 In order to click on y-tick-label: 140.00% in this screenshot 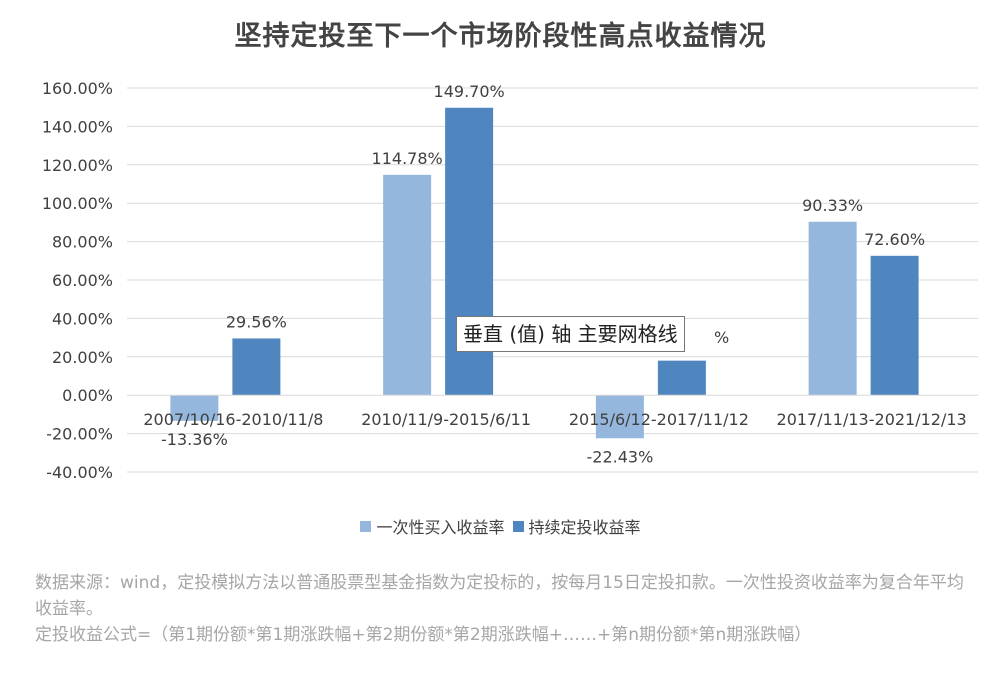, I will do `click(77, 126)`.